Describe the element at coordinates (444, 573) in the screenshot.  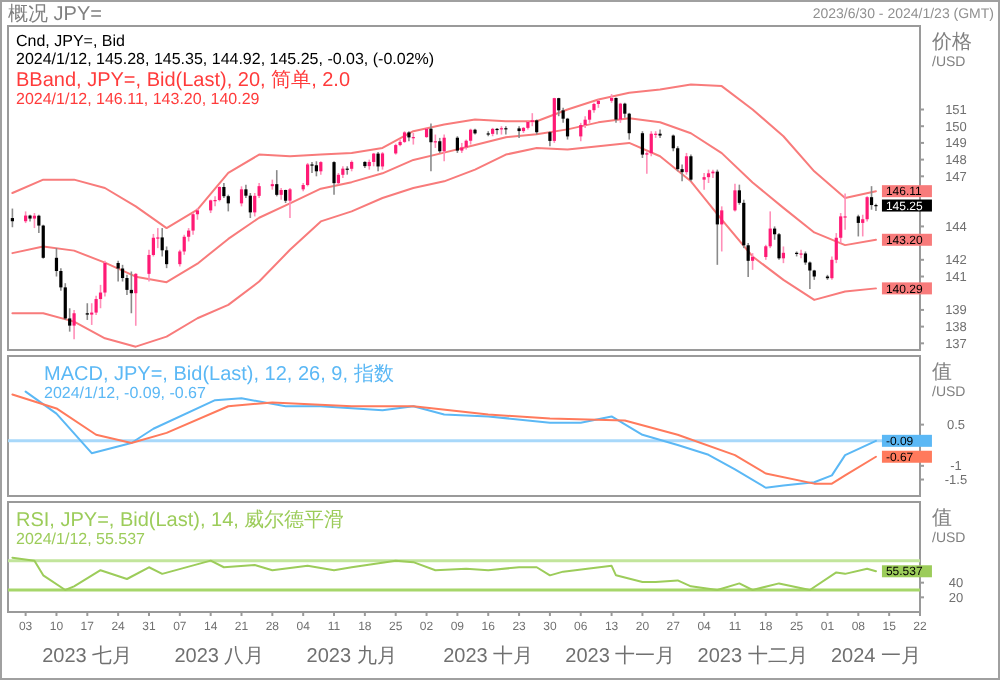
I see `line-series` at that location.